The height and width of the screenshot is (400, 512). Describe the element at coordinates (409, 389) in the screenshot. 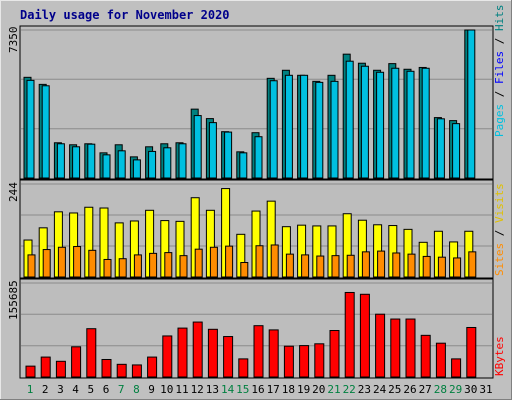

I see `x-label-26: 26` at that location.